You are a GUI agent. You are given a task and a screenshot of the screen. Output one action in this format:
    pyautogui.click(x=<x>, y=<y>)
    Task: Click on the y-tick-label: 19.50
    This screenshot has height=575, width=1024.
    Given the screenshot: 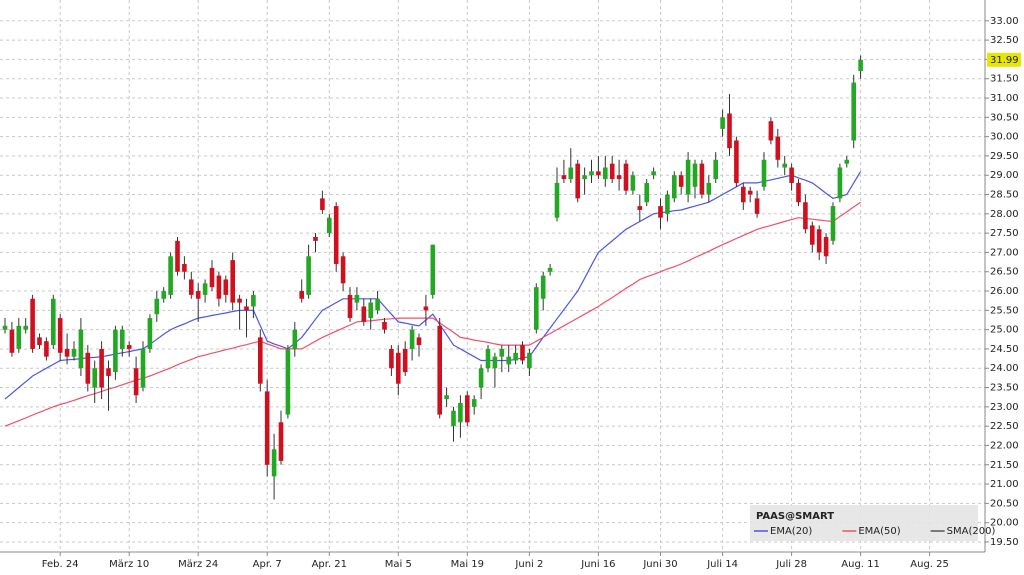 What is the action you would take?
    pyautogui.click(x=1004, y=542)
    